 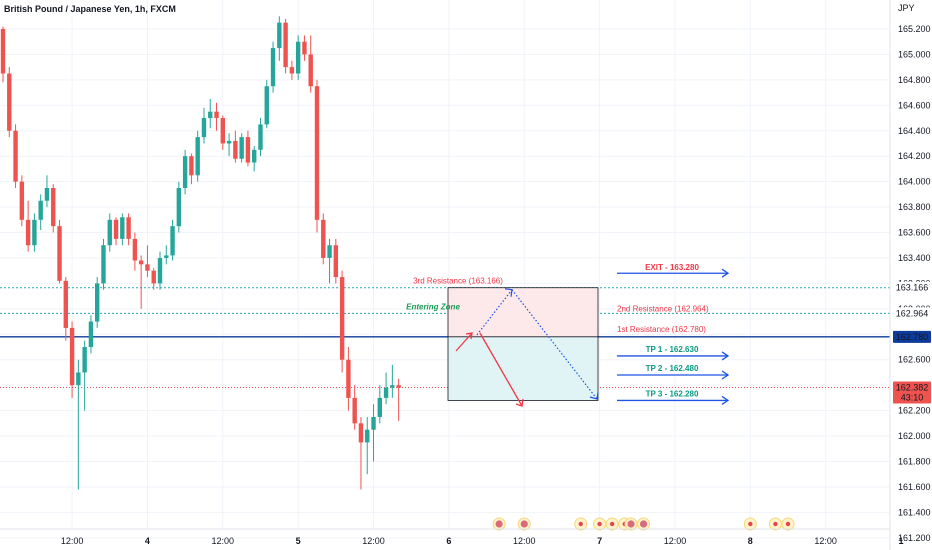 I want to click on price-tick-label: 164.200, so click(x=914, y=156).